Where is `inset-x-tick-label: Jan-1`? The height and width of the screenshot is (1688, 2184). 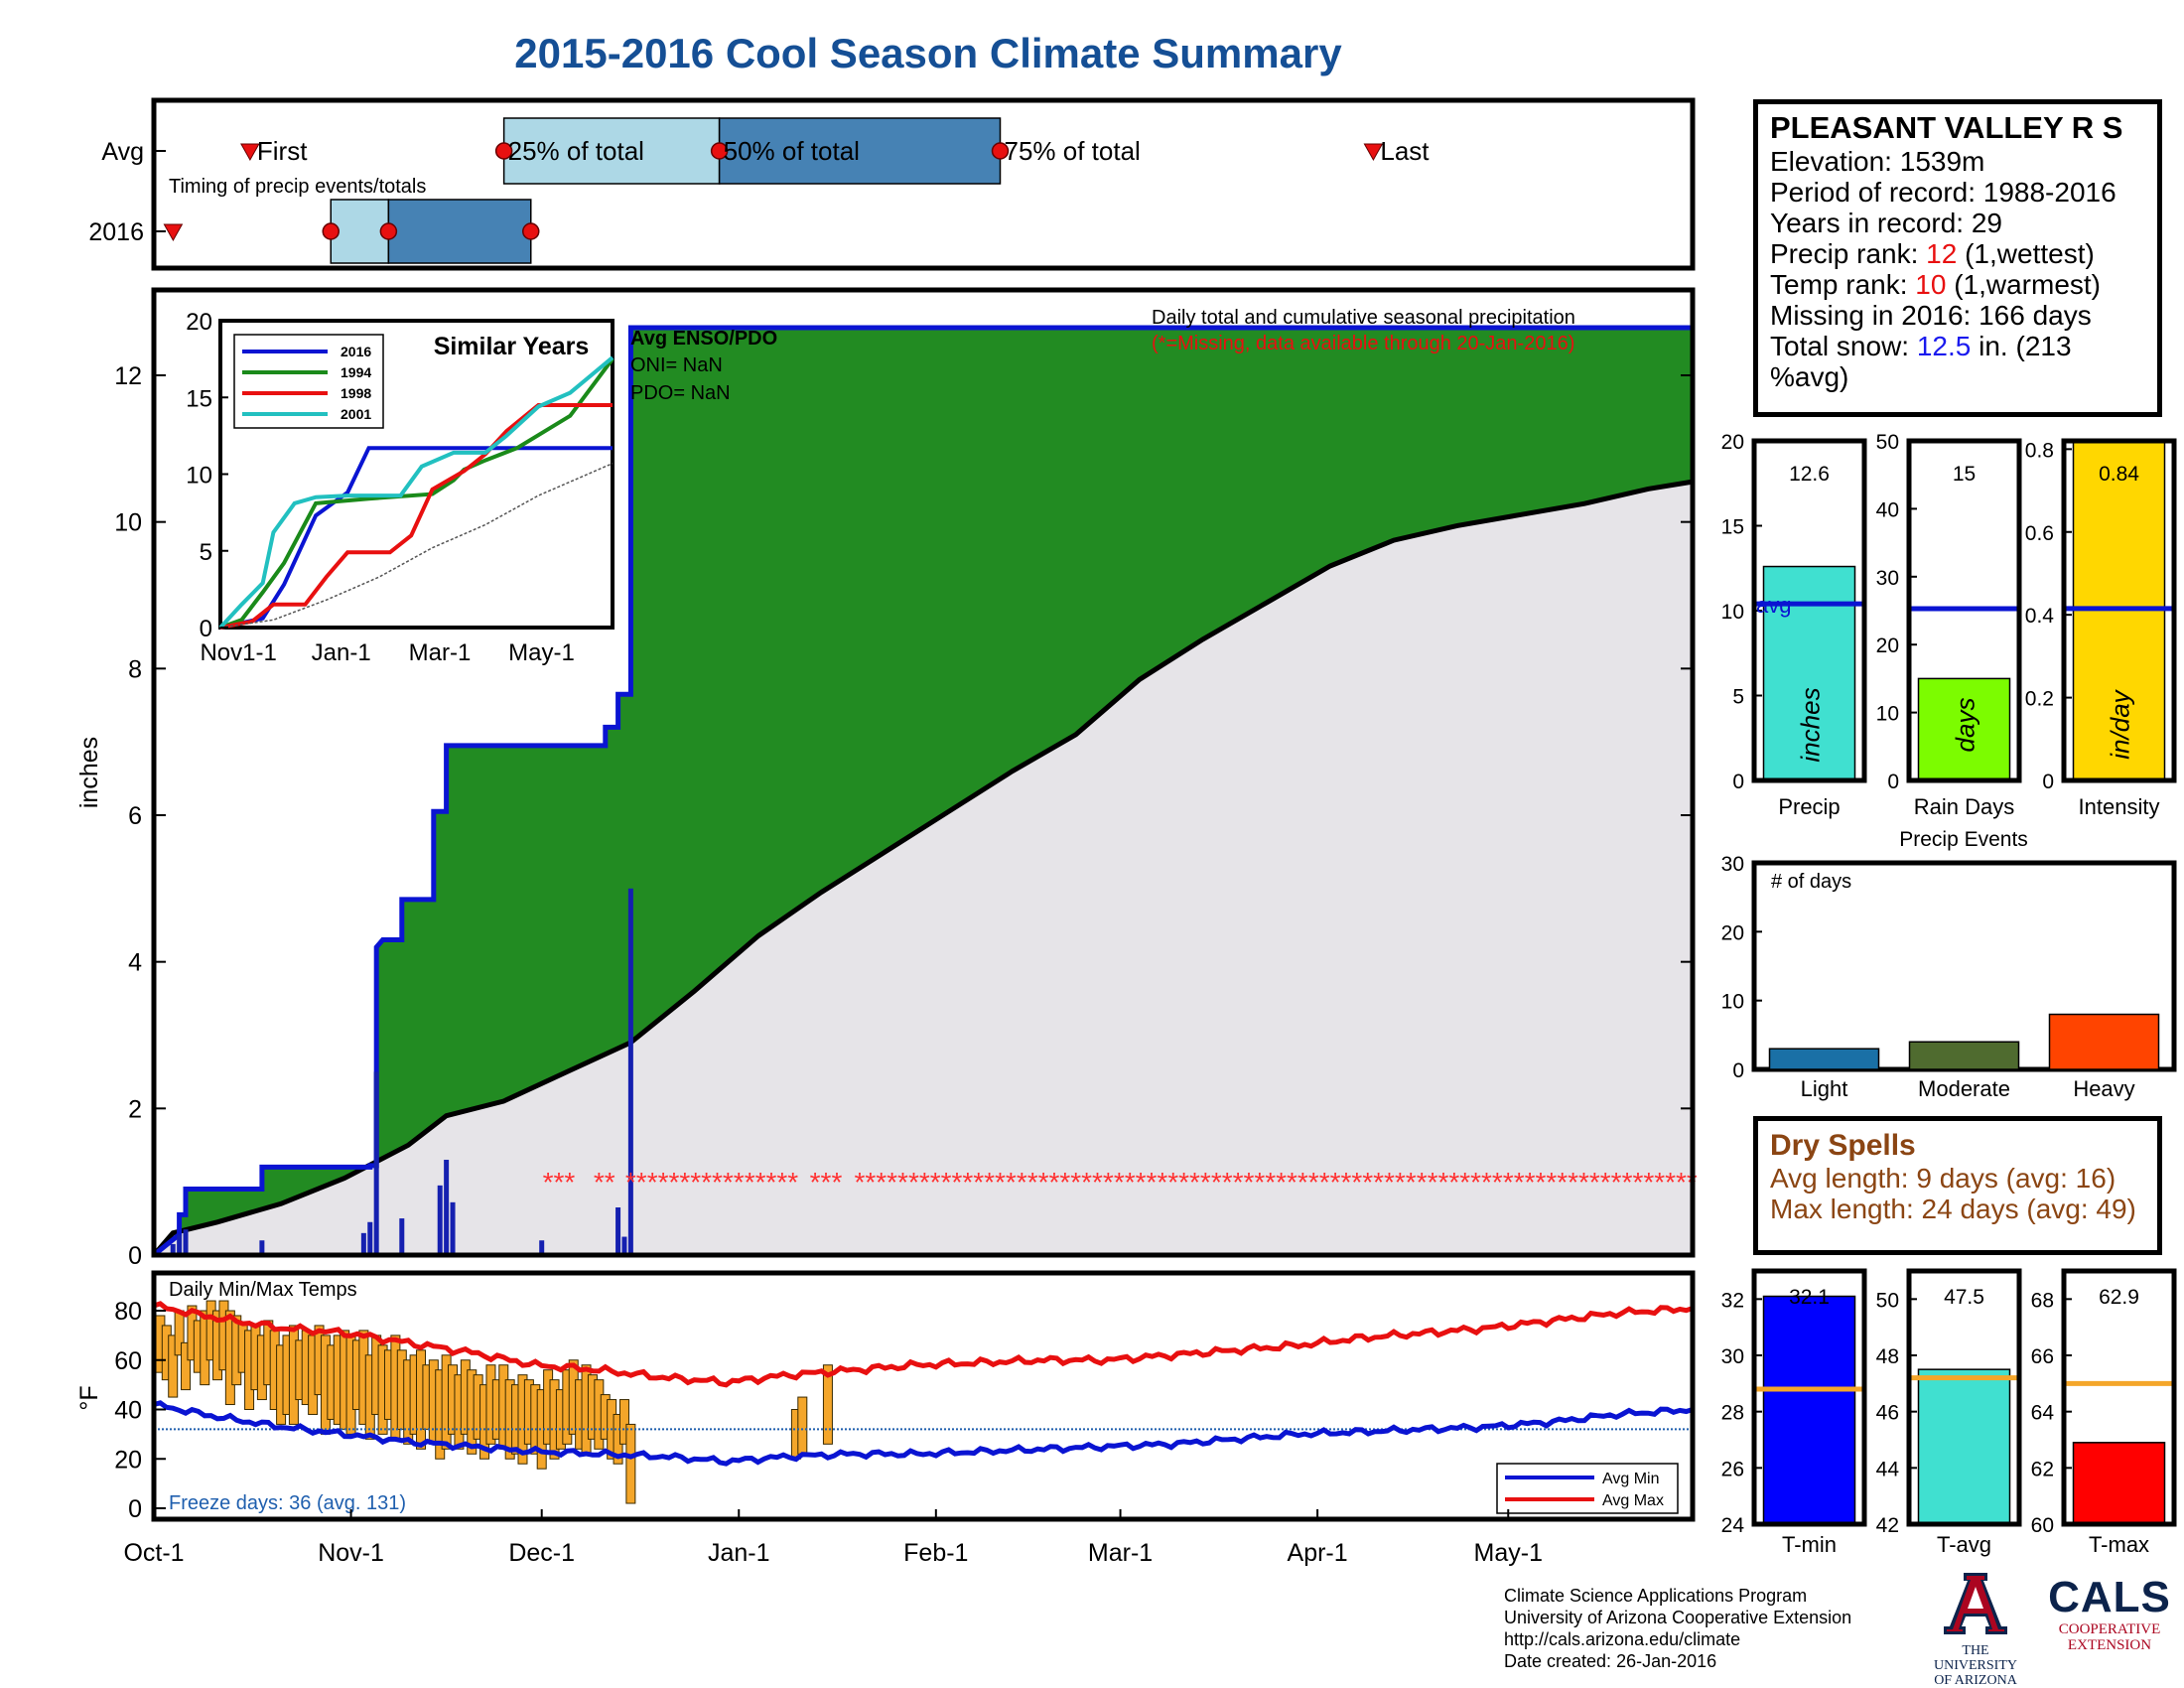
inset-x-tick-label: Jan-1 is located at coordinates (341, 652).